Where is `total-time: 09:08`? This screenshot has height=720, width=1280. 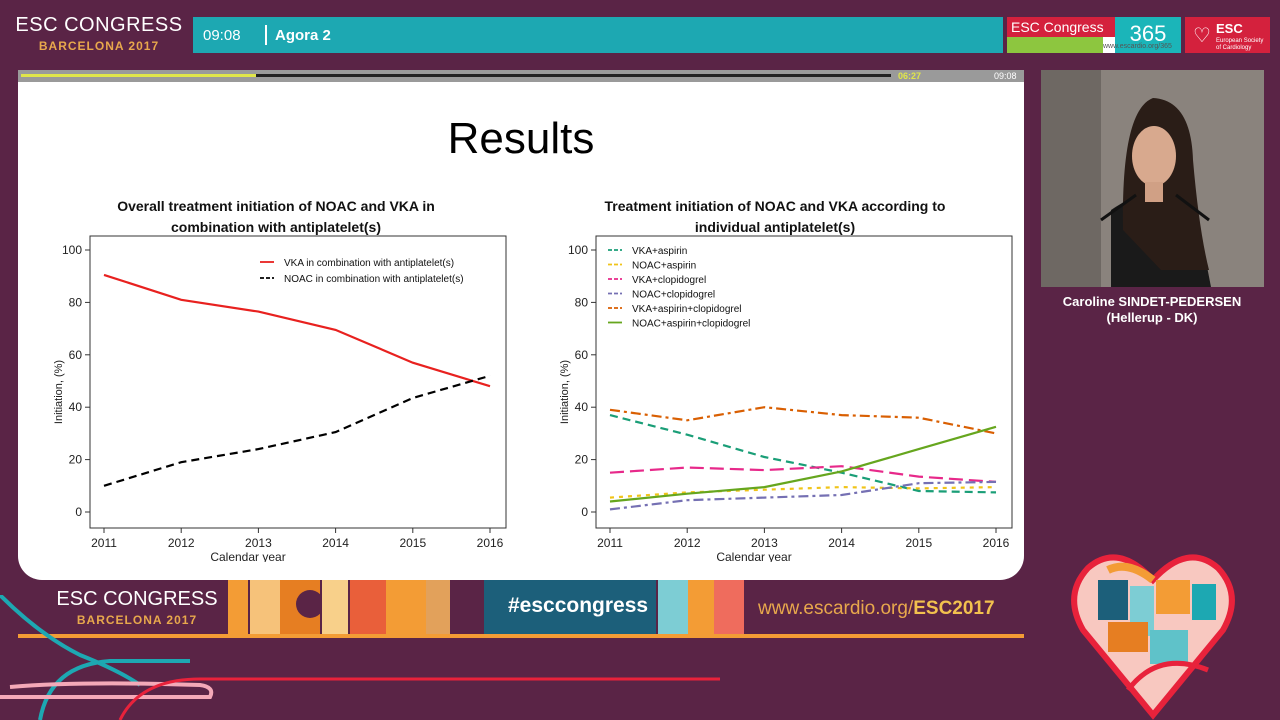 total-time: 09:08 is located at coordinates (1005, 76).